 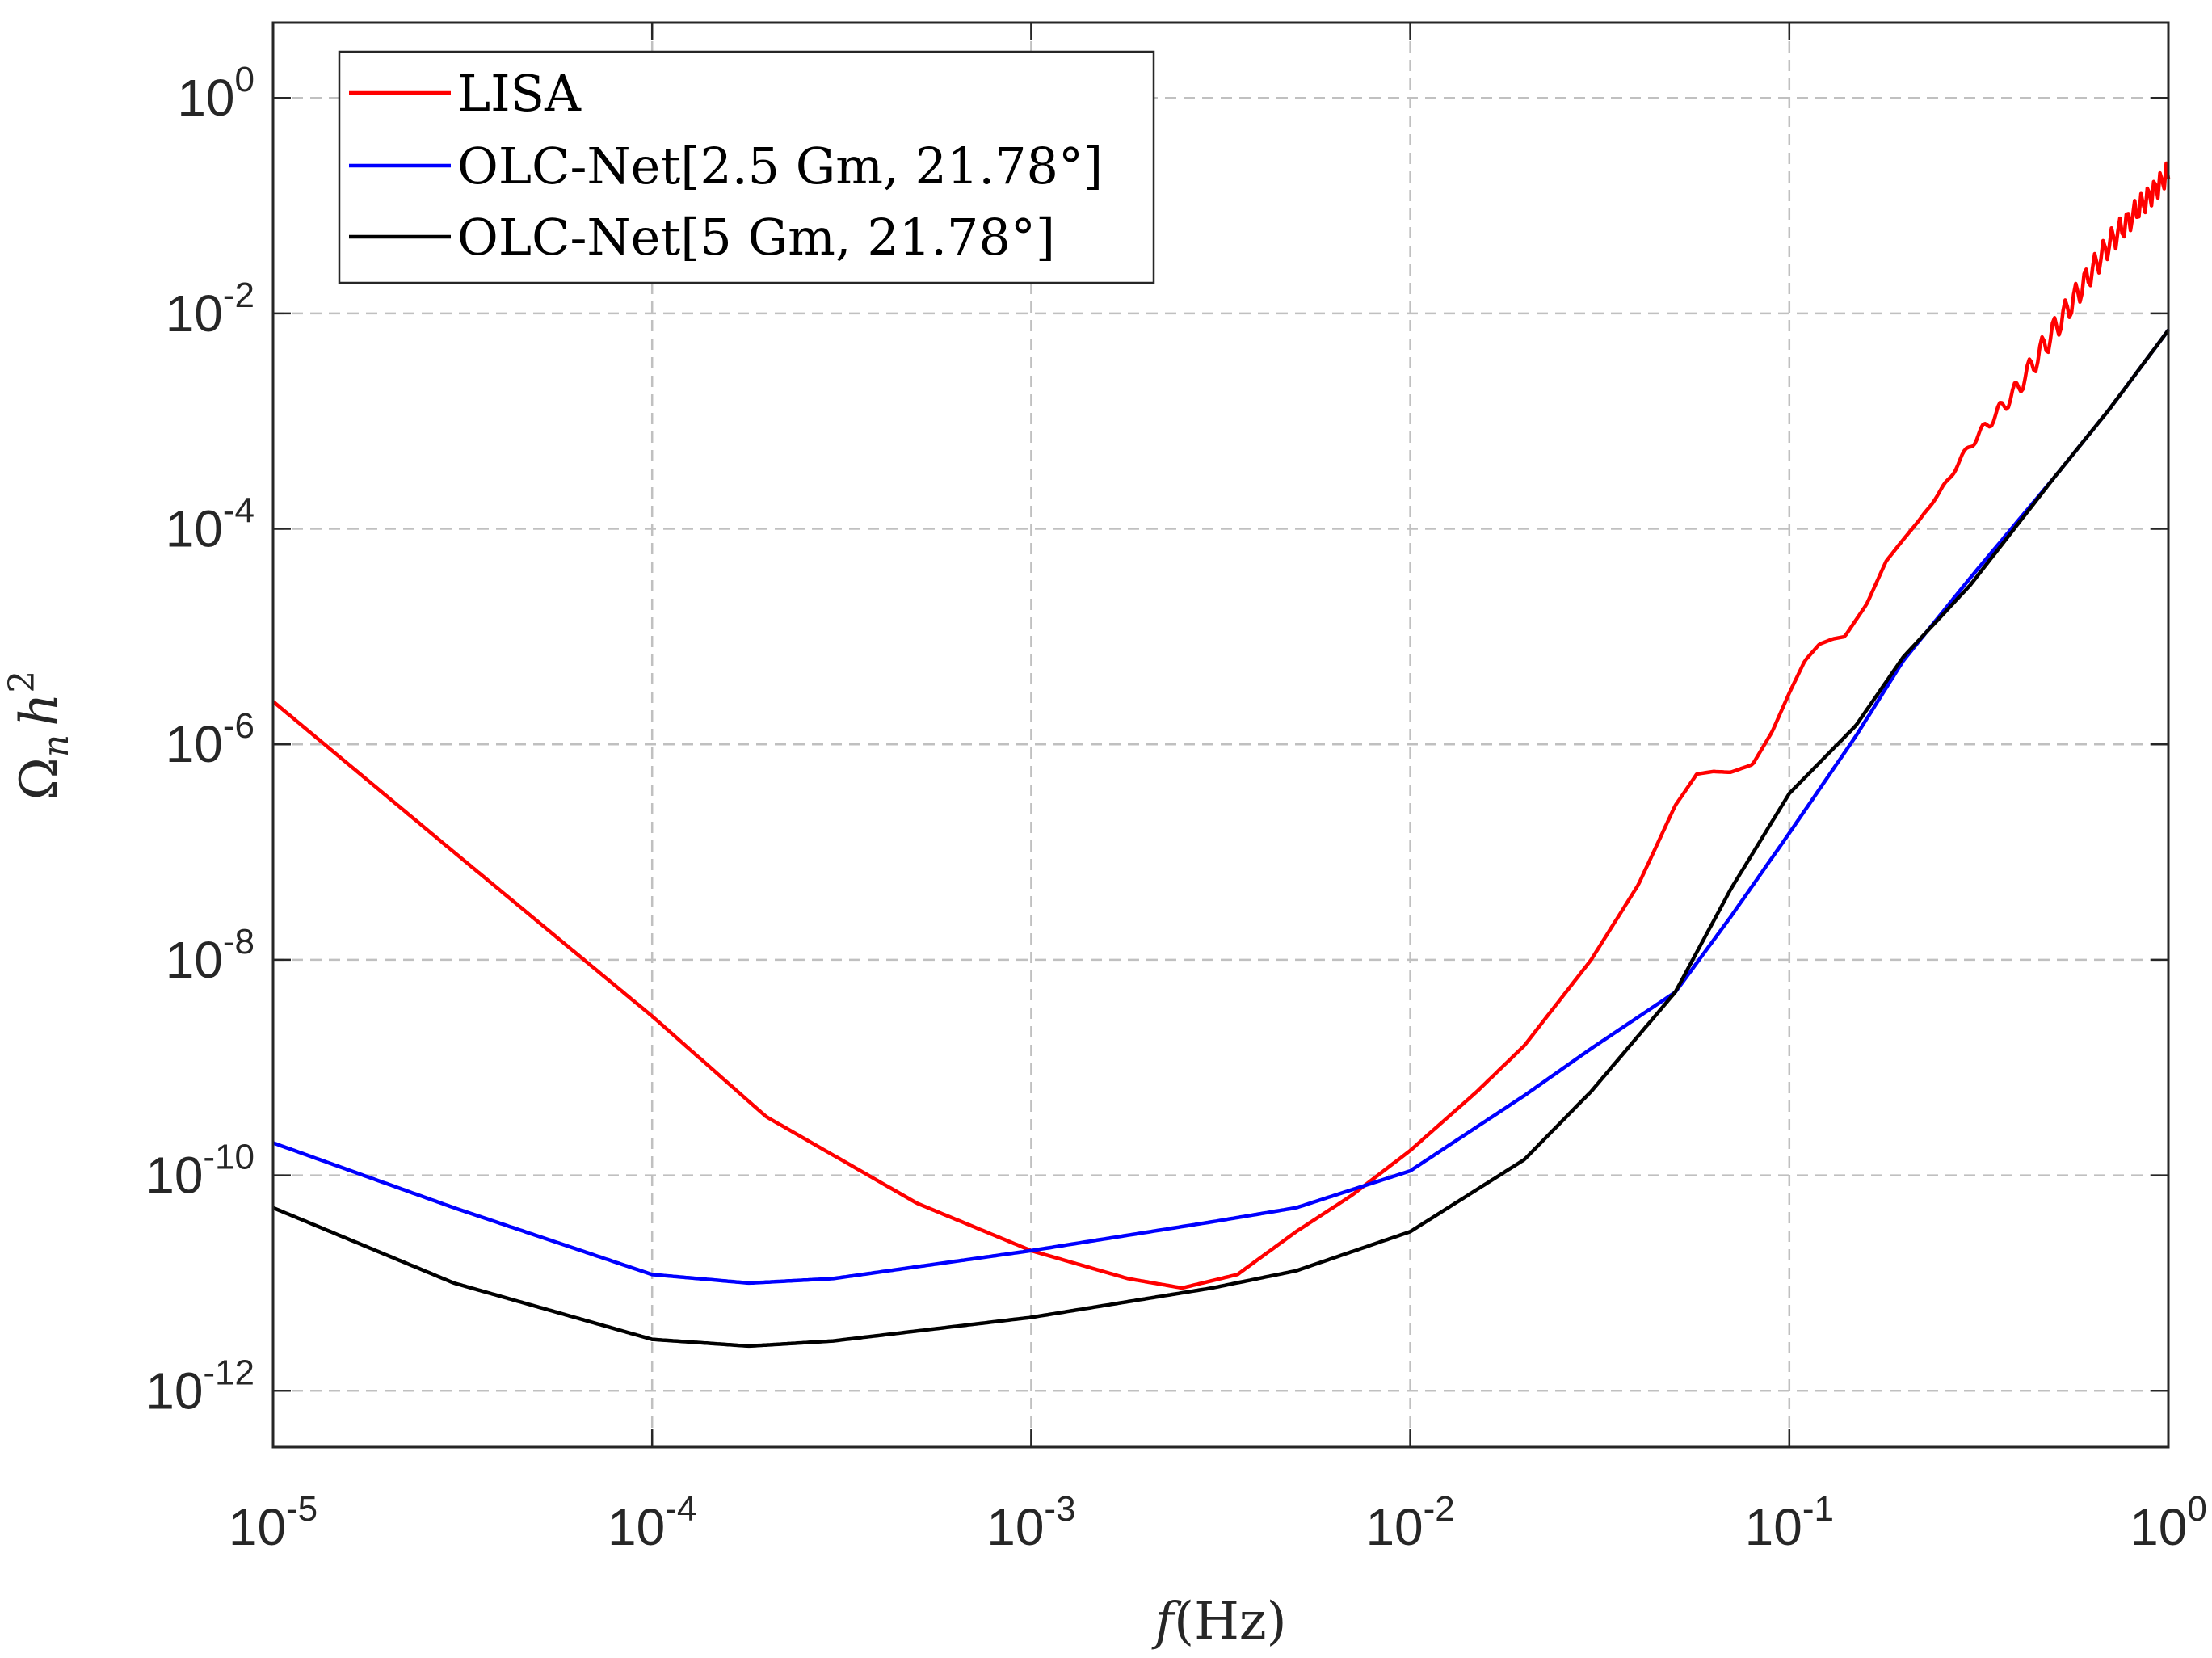 I want to click on y-tick-exp: -8, so click(x=239, y=942).